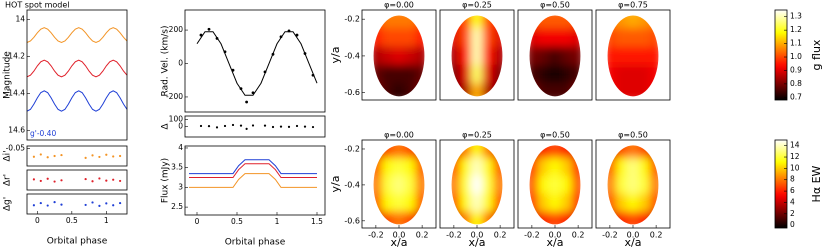 The height and width of the screenshot is (249, 830). What do you see at coordinates (197, 221) in the screenshot?
I see `x-tick-label: 0` at bounding box center [197, 221].